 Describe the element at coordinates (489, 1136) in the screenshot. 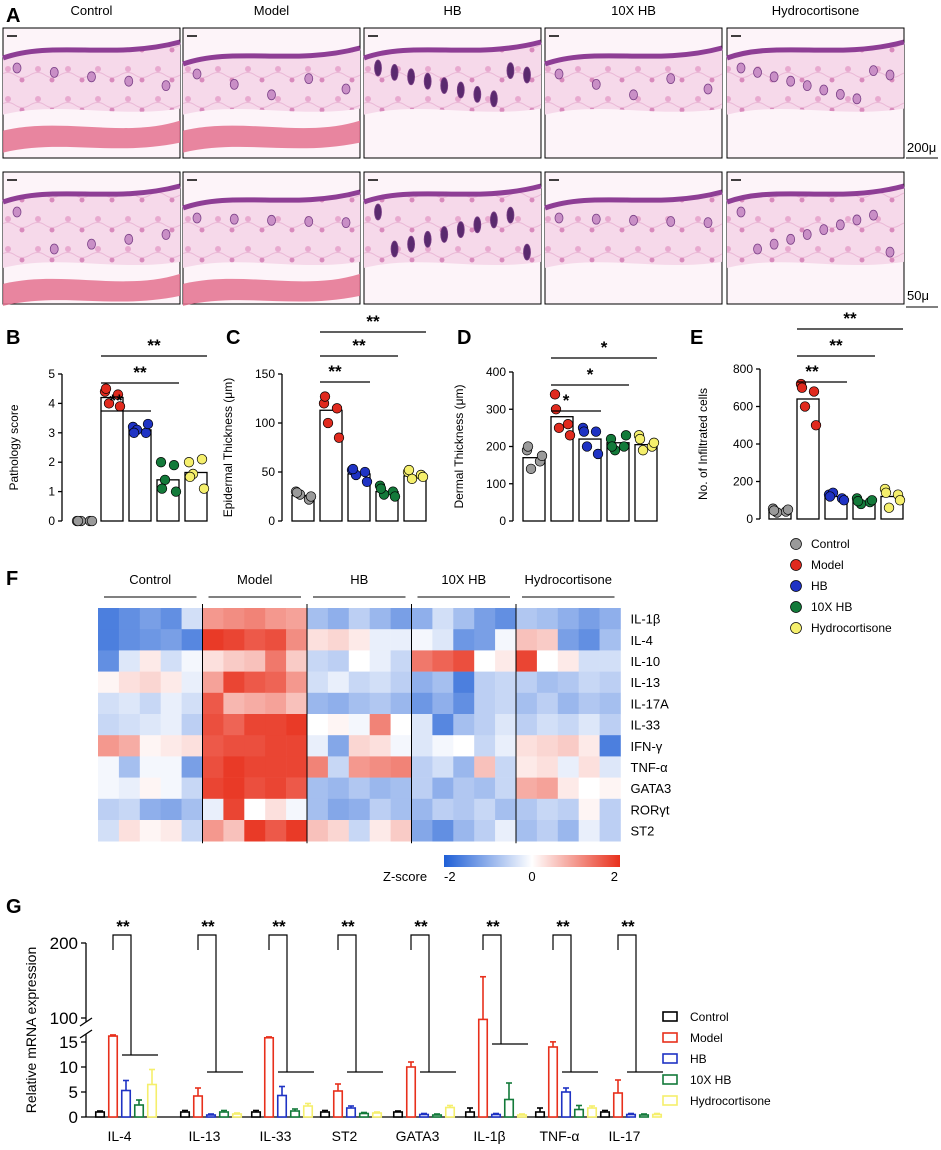

I see `x-tick-label: IL-1β` at that location.